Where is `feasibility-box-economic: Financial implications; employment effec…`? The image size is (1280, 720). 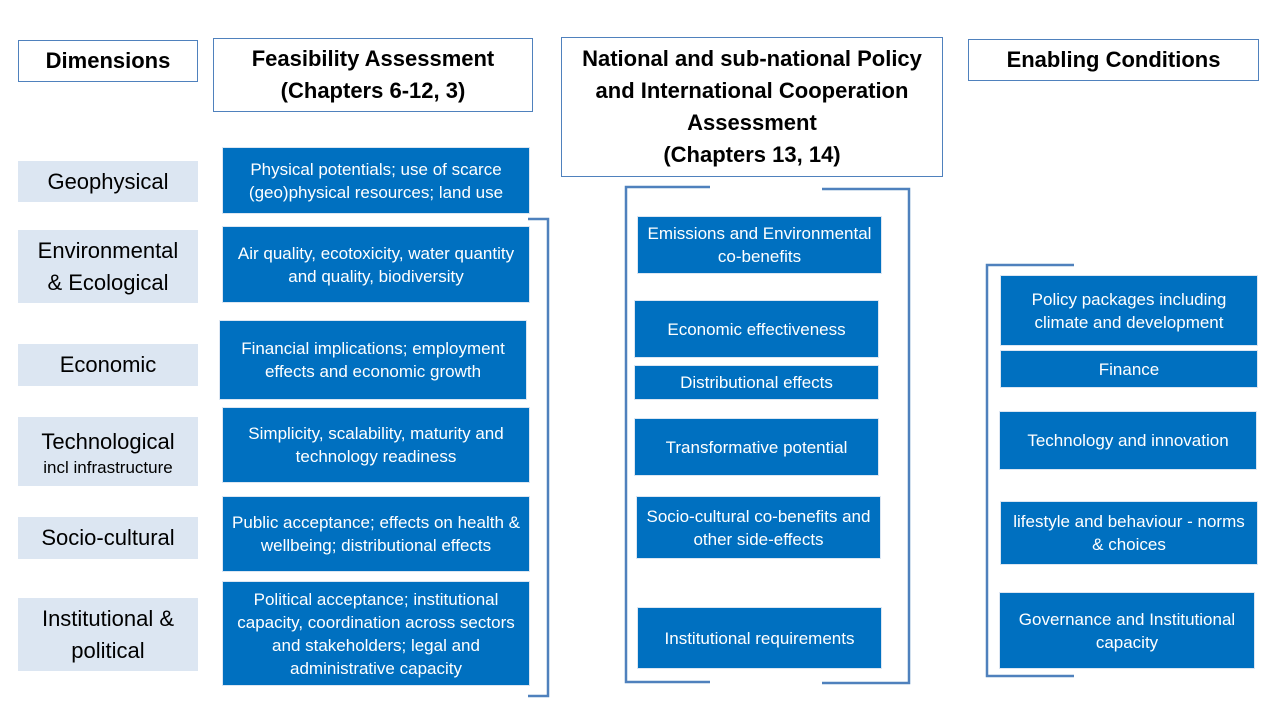 feasibility-box-economic: Financial implications; employment effec… is located at coordinates (373, 360).